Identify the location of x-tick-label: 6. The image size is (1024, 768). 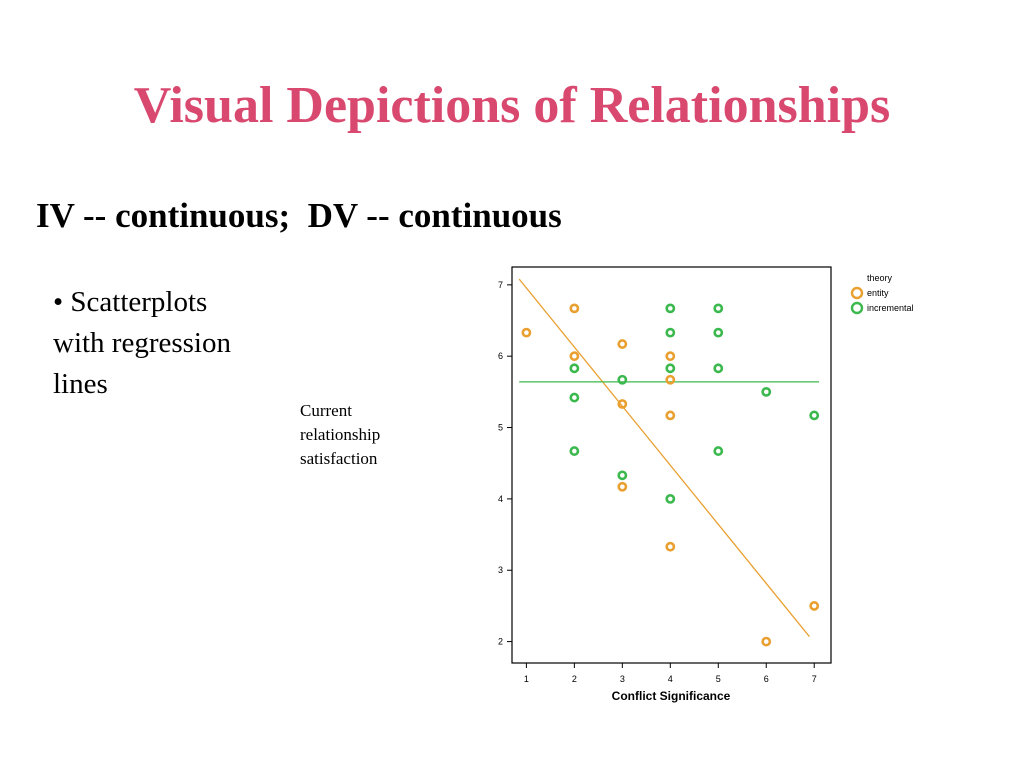
(766, 679).